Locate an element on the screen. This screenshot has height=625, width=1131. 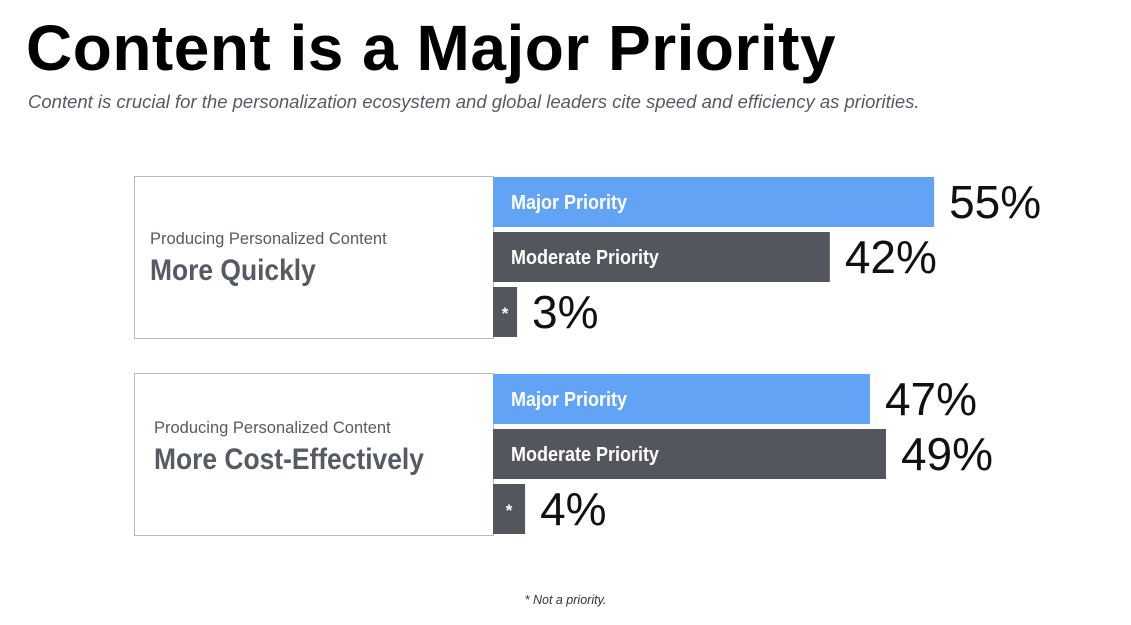
group-label-small-quickly: Producing Personalized Content is located at coordinates (268, 239).